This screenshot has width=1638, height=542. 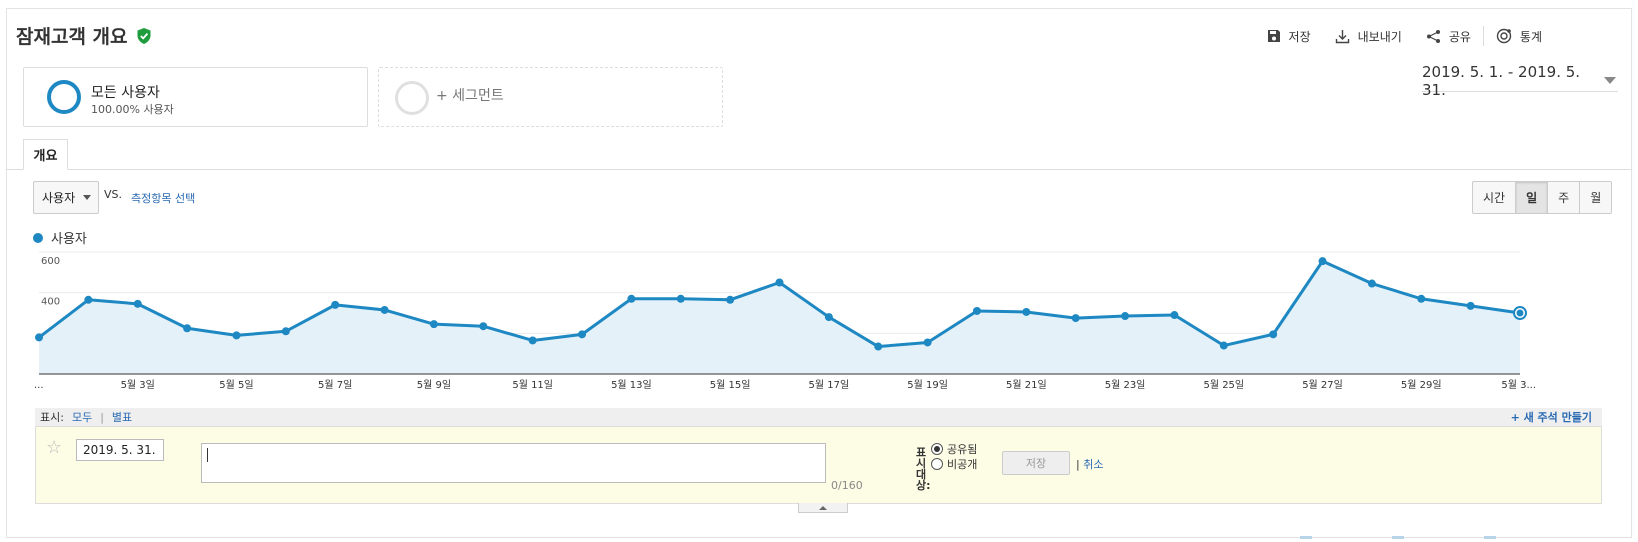 What do you see at coordinates (412, 98) in the screenshot?
I see `empty-segment-circle-icon` at bounding box center [412, 98].